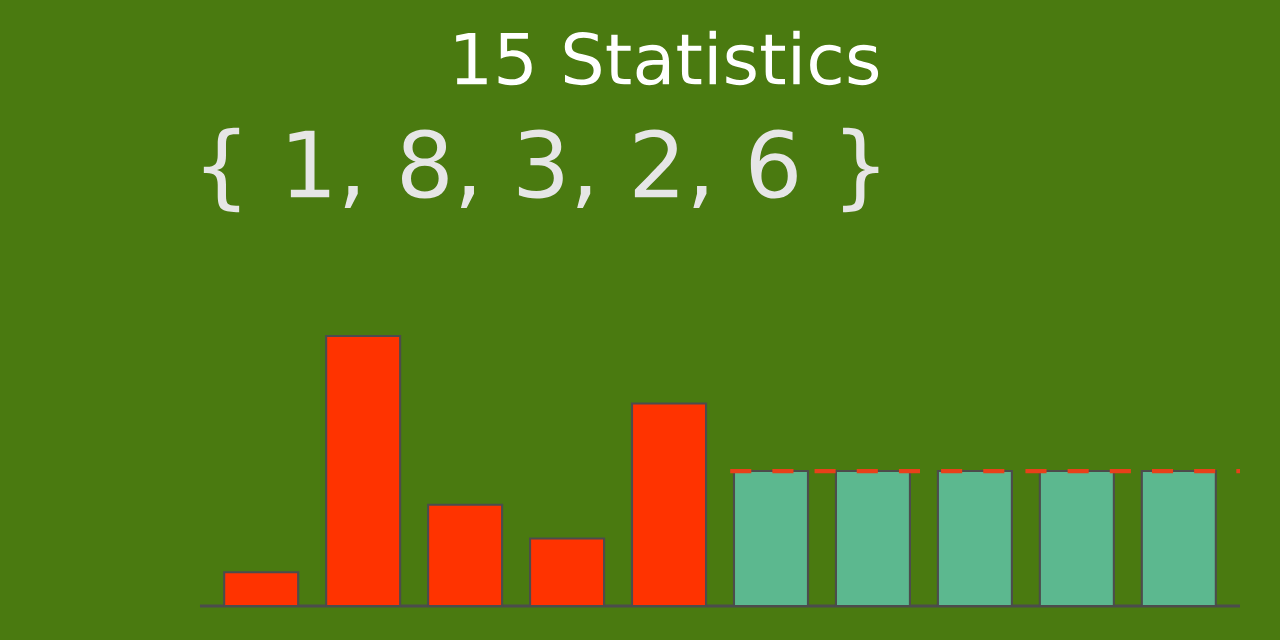 The image size is (1280, 640). I want to click on chart-title: 15 Statistics, so click(667, 58).